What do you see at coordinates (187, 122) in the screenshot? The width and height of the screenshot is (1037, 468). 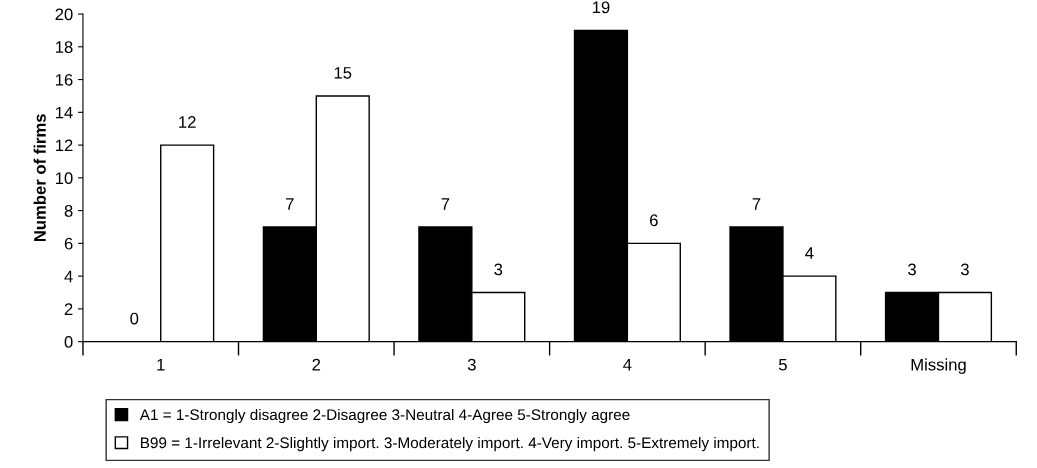 I see `data-label: 12` at bounding box center [187, 122].